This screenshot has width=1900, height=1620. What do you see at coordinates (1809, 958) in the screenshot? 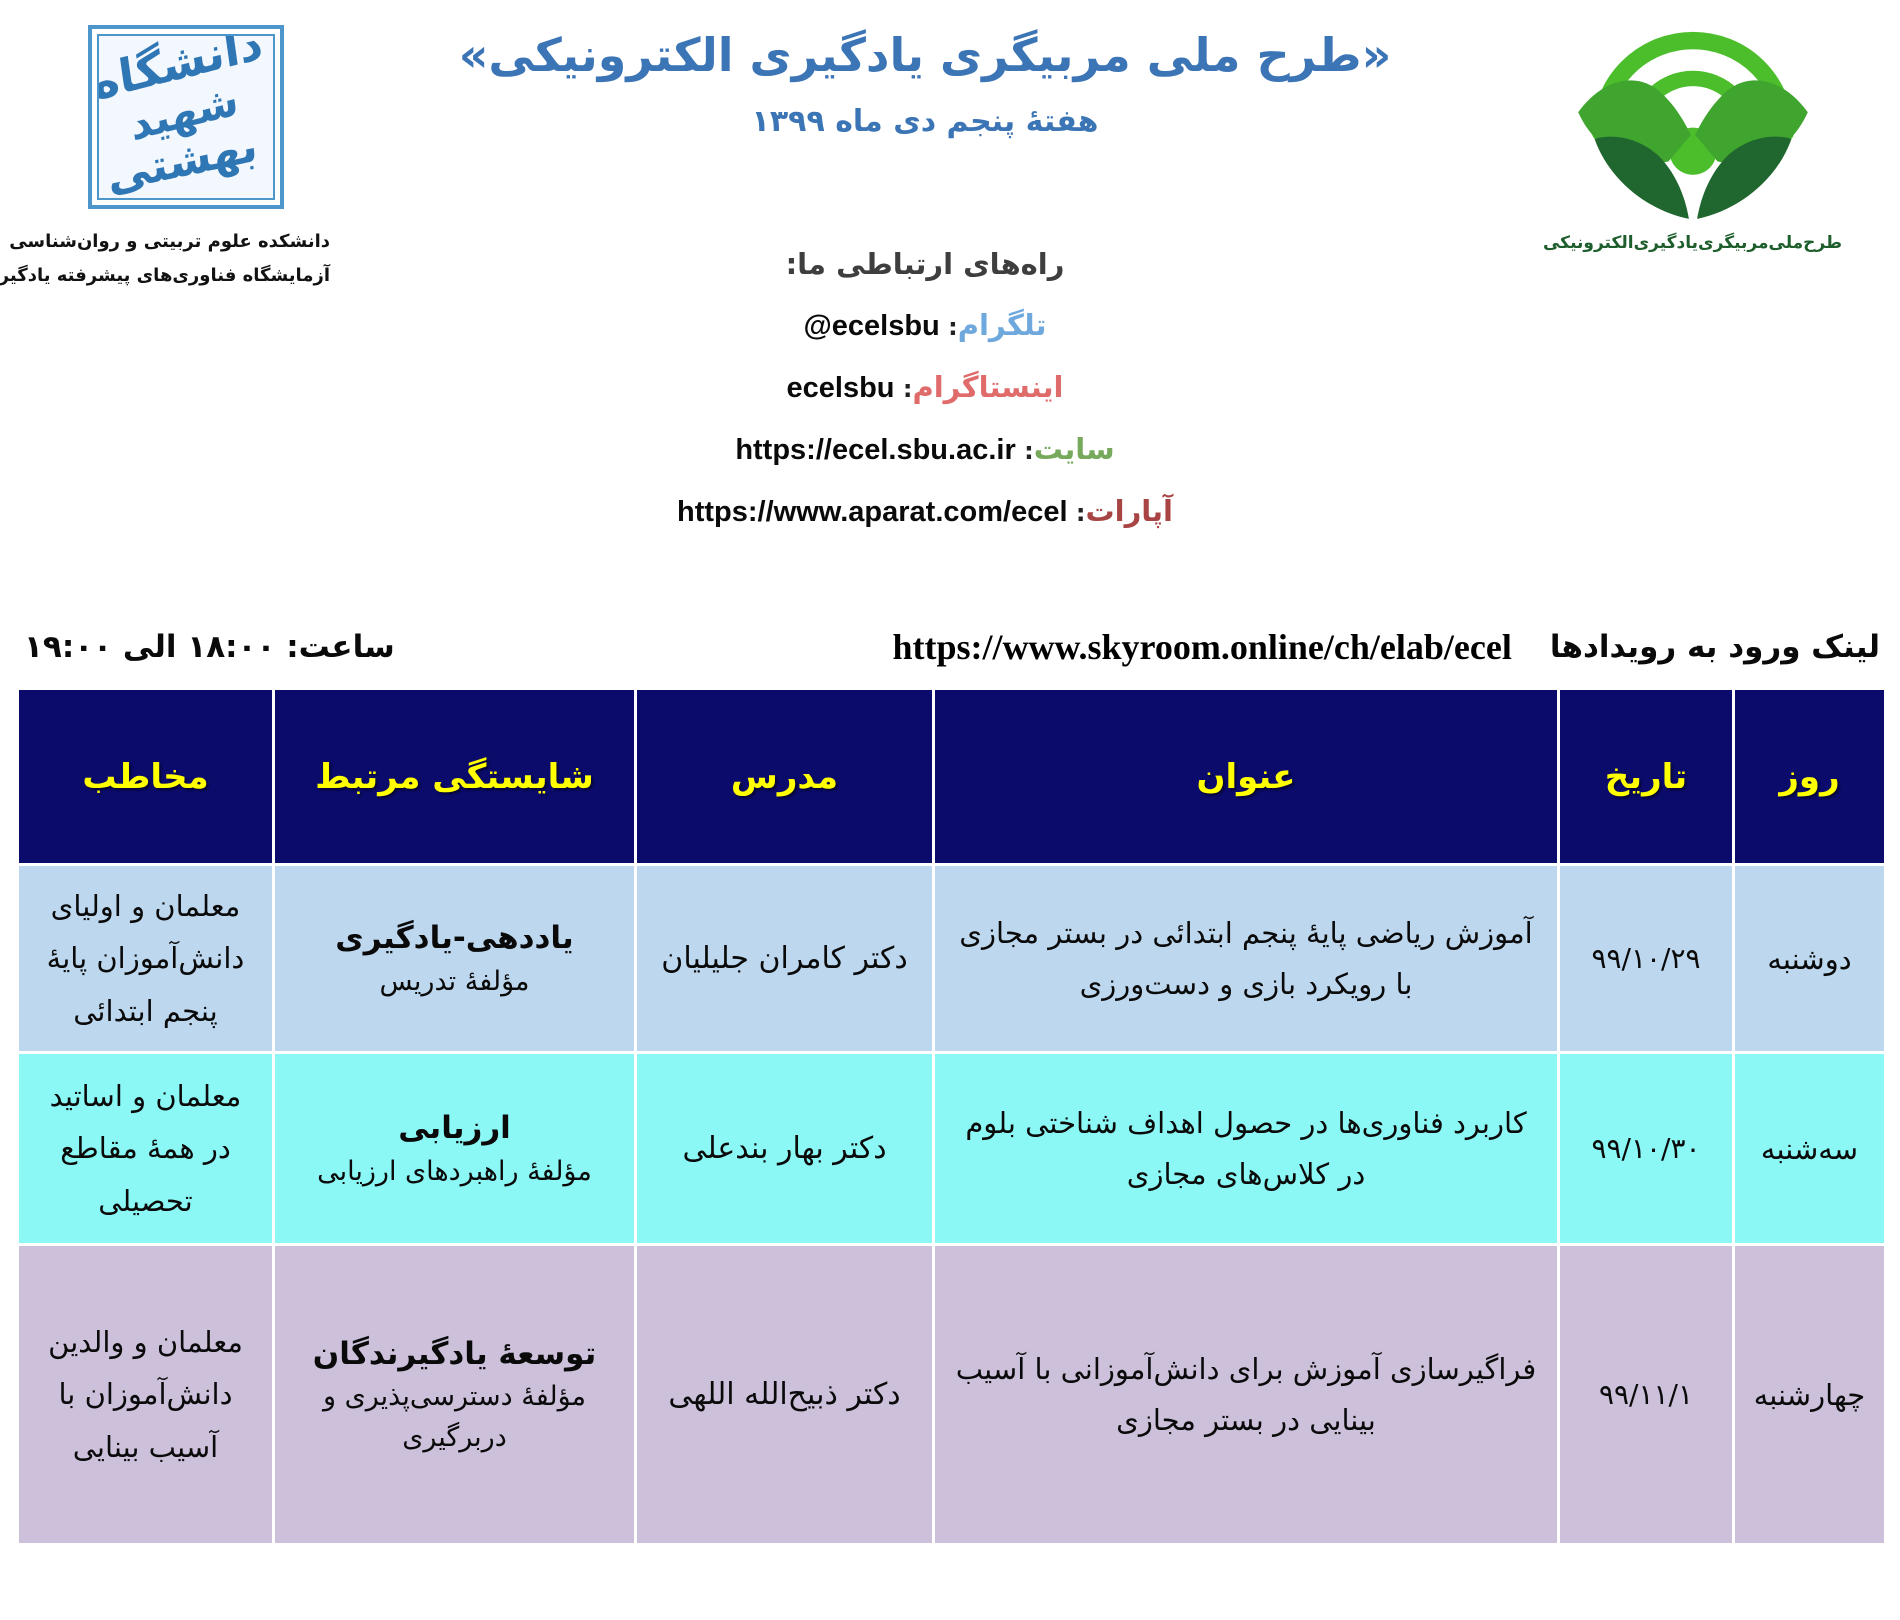
I see `row1-day: دوشنبه` at bounding box center [1809, 958].